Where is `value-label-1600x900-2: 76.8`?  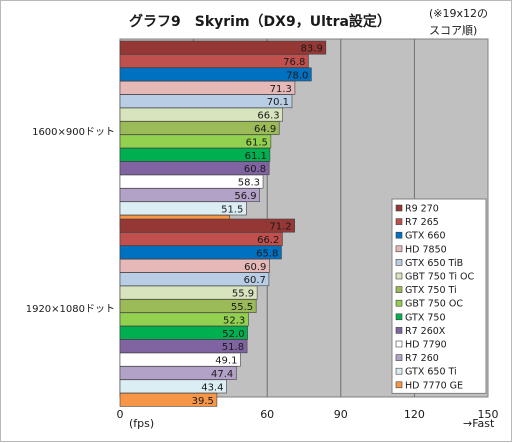
value-label-1600x900-2: 76.8 is located at coordinates (294, 62).